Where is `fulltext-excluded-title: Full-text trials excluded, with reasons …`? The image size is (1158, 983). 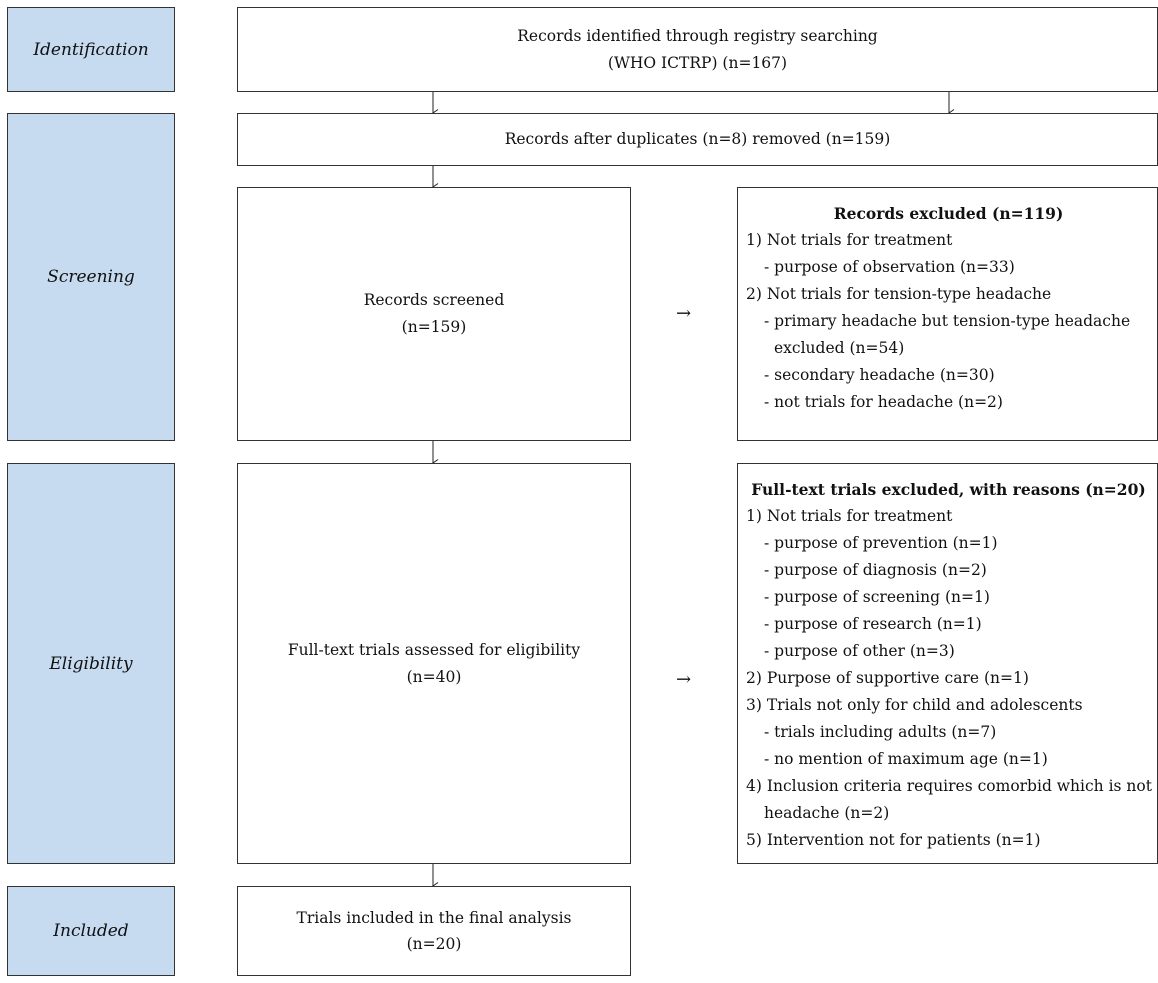
fulltext-excluded-title: Full-text trials excluded, with reasons … is located at coordinates (948, 489).